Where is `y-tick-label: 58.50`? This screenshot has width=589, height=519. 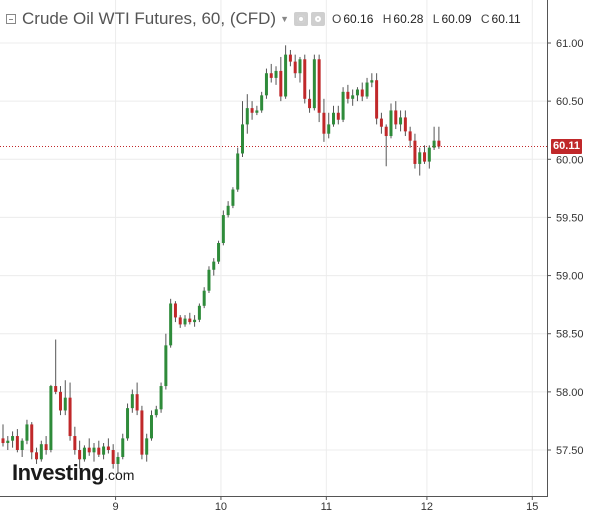 y-tick-label: 58.50 is located at coordinates (570, 335).